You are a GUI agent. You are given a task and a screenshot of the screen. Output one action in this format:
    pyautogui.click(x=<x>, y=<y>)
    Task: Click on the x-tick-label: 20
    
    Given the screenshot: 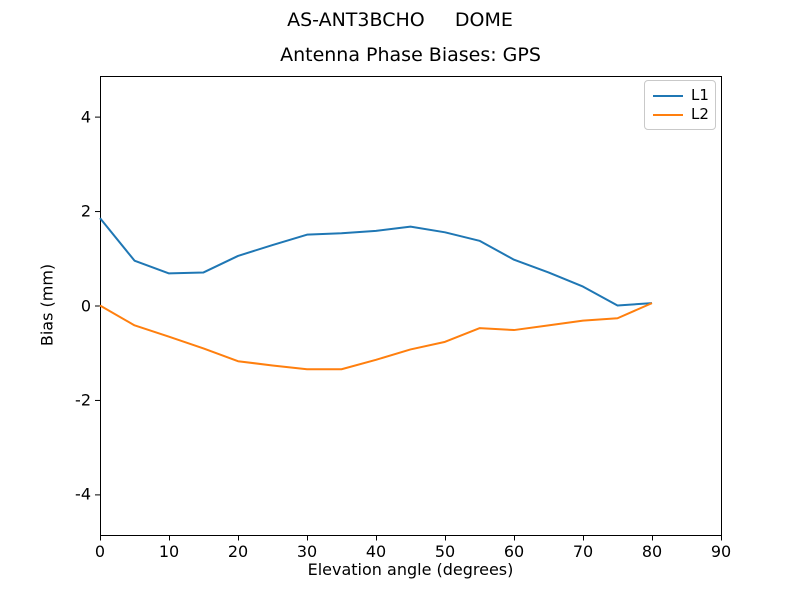 What is the action you would take?
    pyautogui.click(x=238, y=551)
    